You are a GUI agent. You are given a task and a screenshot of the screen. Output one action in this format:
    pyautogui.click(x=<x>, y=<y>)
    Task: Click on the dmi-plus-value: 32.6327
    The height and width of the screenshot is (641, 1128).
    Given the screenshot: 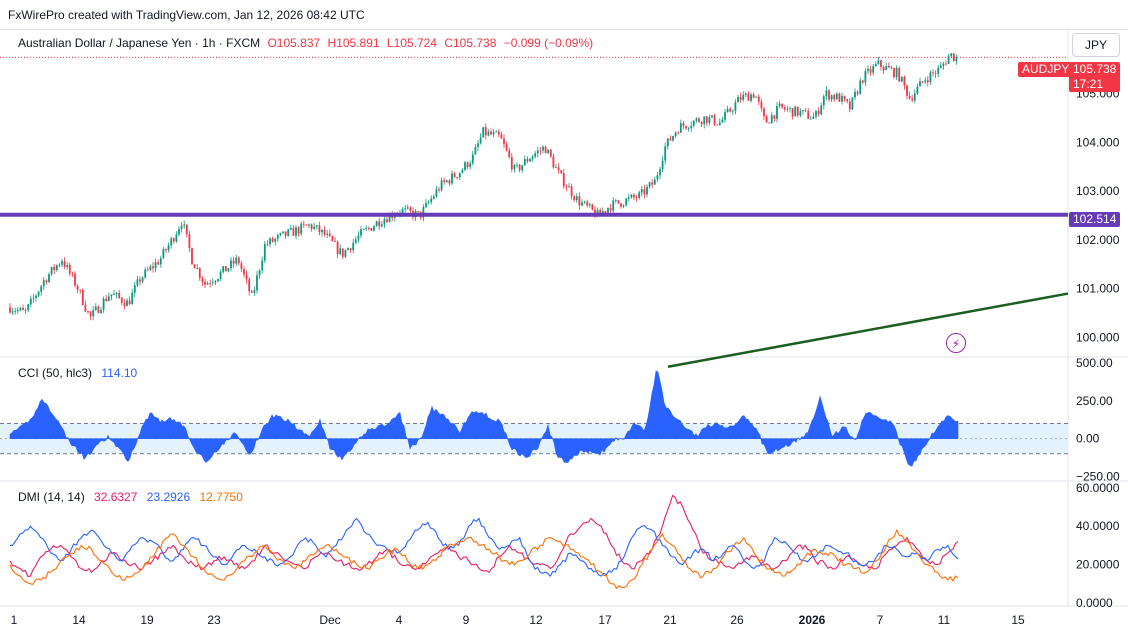 What is the action you would take?
    pyautogui.click(x=116, y=497)
    